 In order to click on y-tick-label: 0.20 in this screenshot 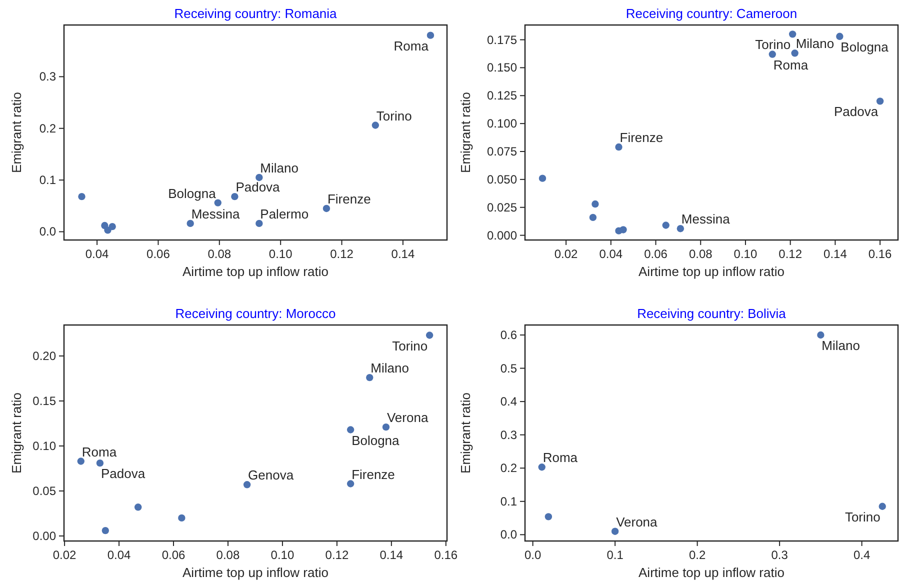, I will do `click(44, 355)`.